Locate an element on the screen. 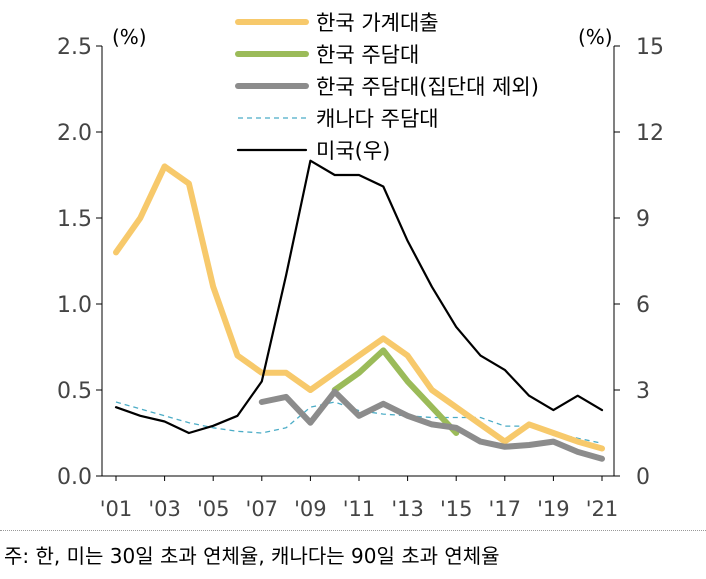 The image size is (706, 579). footnote: 주: 한, 미는 30일 초과 연체율, 캐나다는 90일 초과 연체율 is located at coordinates (252, 556).